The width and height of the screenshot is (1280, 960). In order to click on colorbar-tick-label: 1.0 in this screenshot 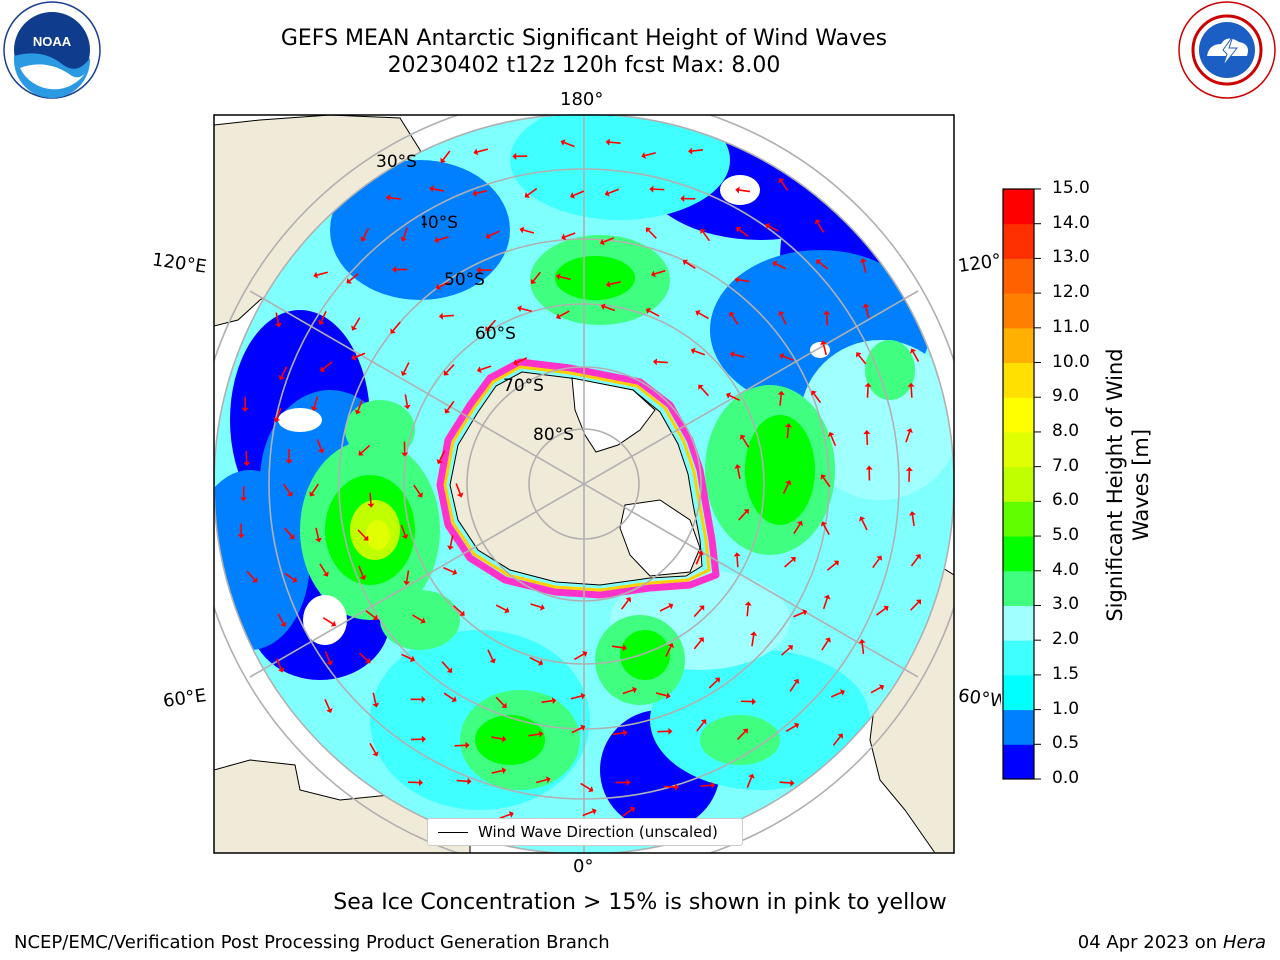, I will do `click(1066, 708)`.